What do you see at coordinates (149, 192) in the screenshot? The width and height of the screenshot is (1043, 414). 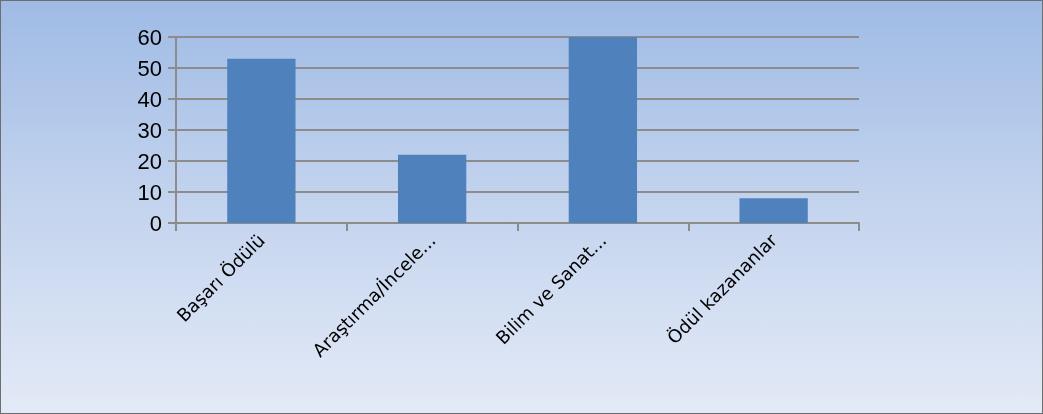 I see `y-tick-label: 10` at bounding box center [149, 192].